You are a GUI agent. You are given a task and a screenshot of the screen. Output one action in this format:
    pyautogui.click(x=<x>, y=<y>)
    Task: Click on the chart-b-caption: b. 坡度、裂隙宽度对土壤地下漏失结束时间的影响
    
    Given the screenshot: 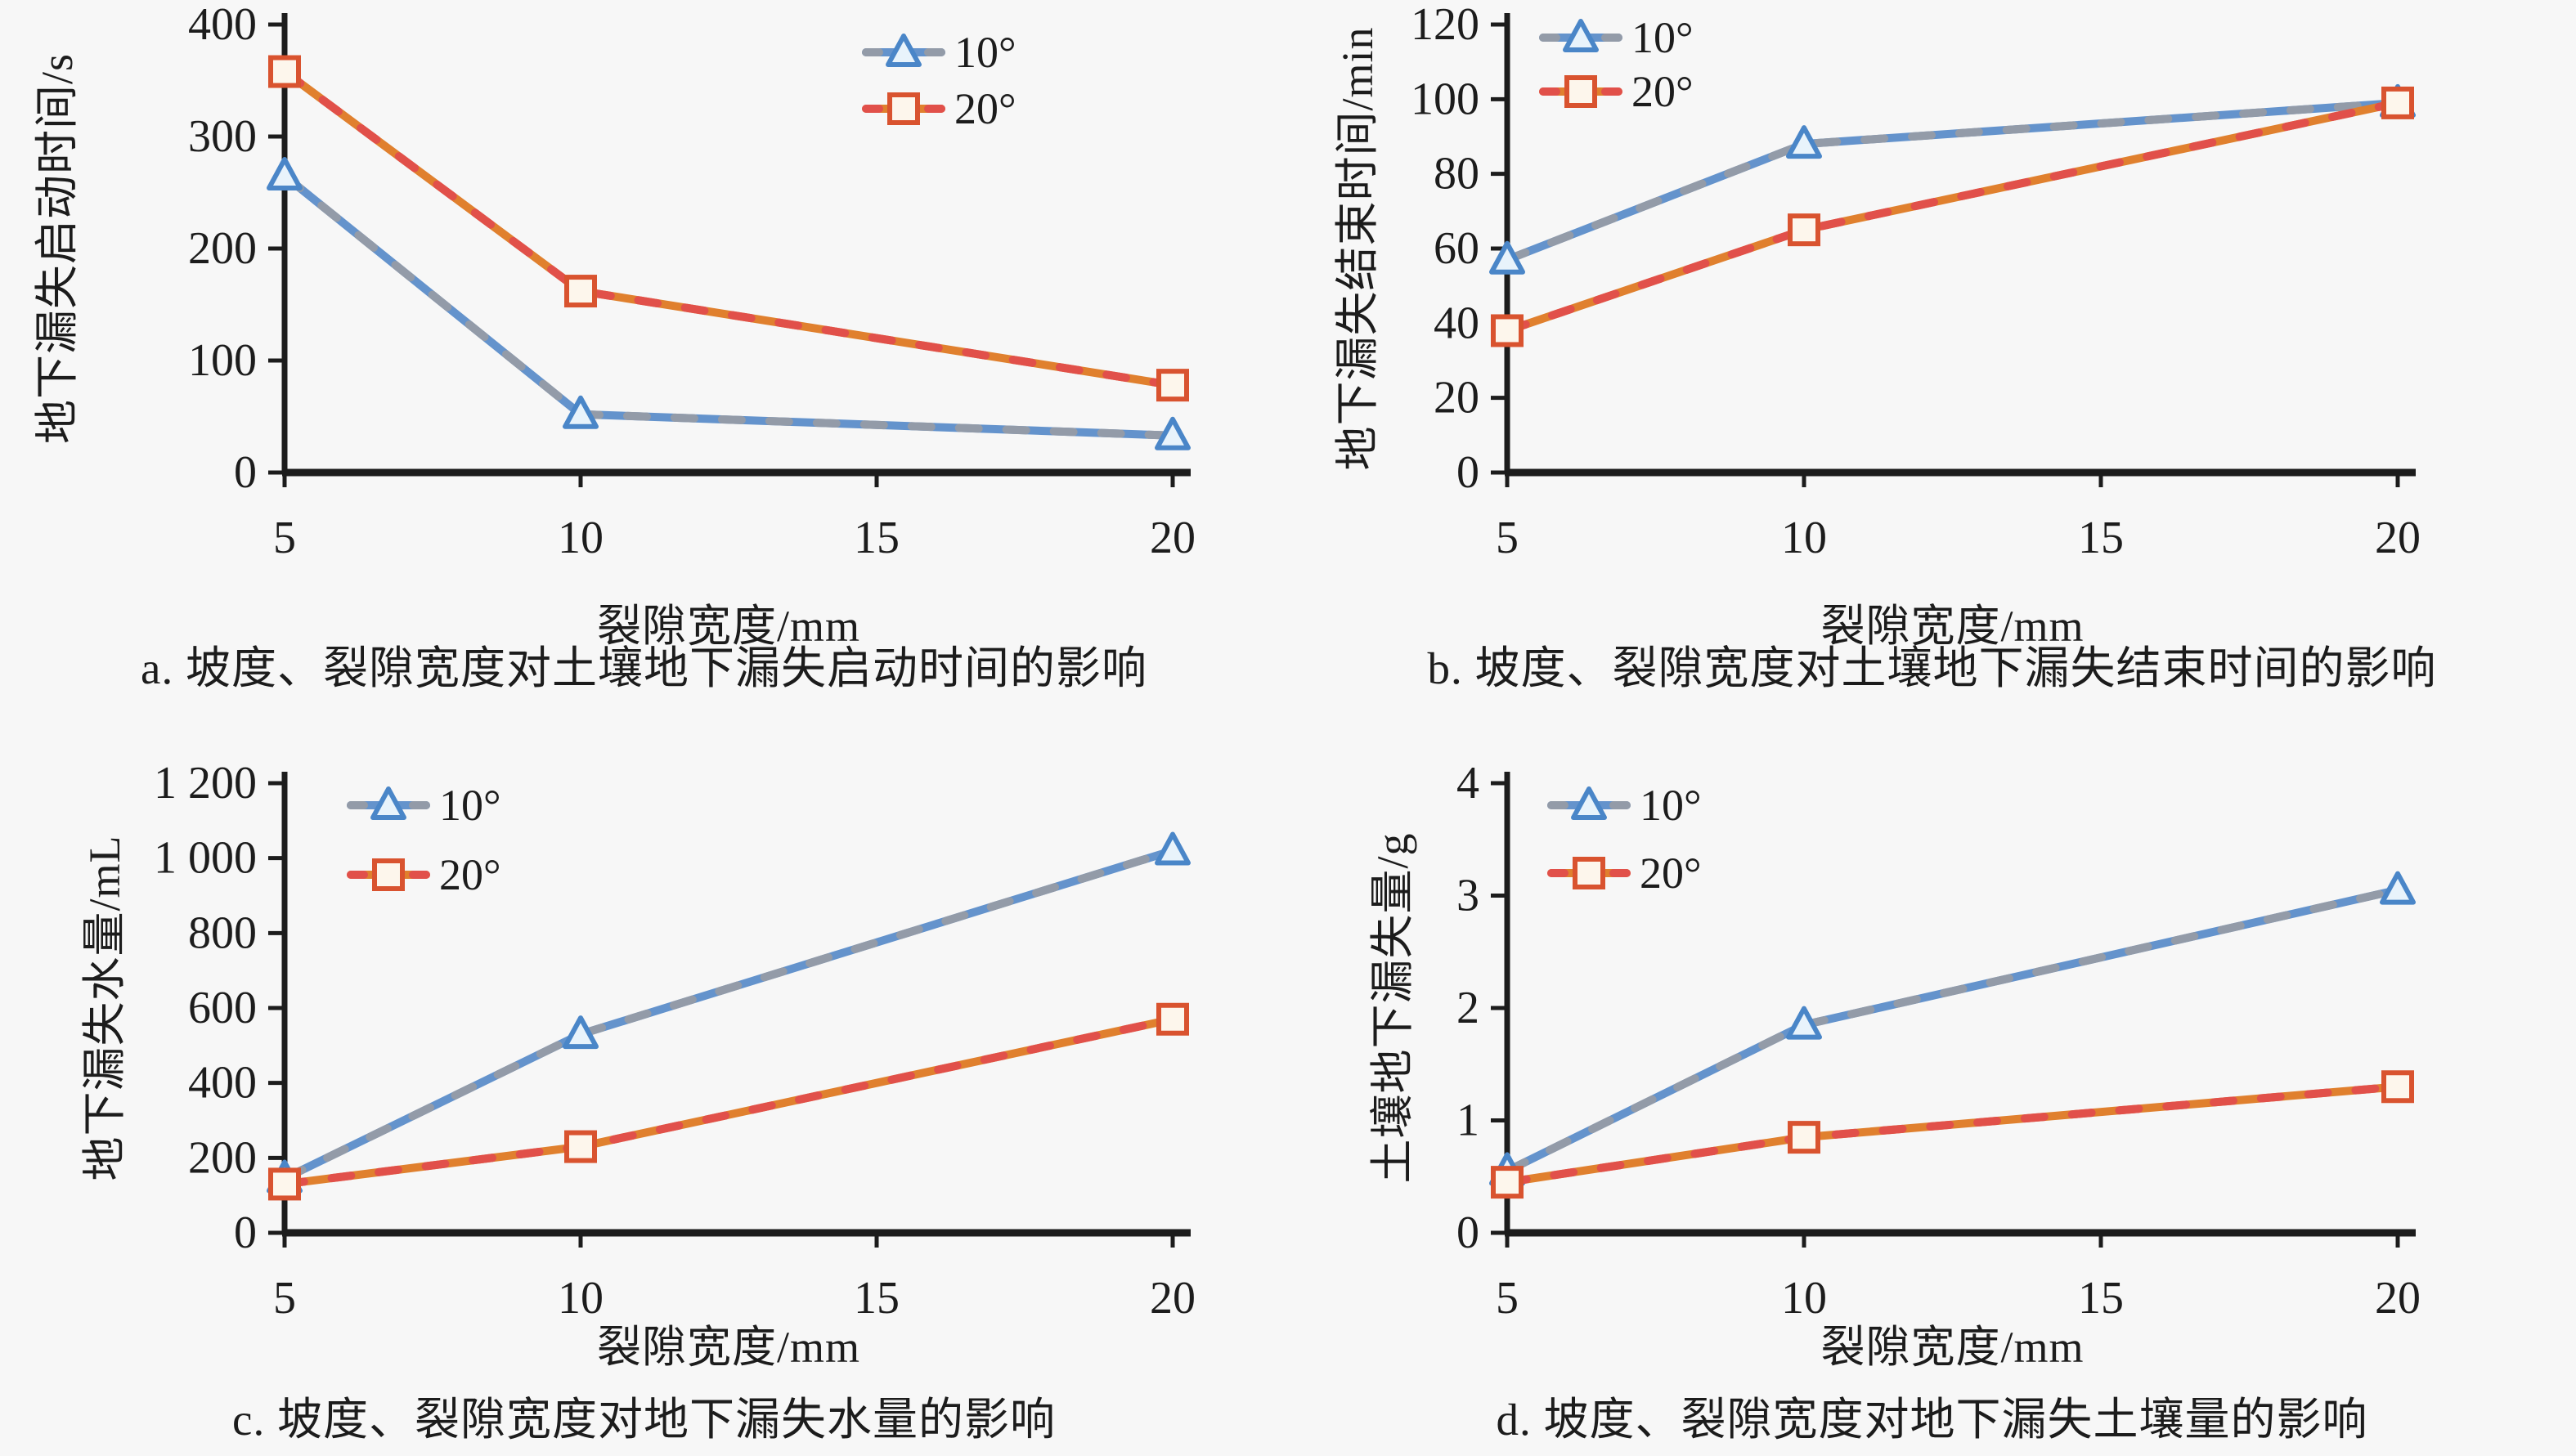 What is the action you would take?
    pyautogui.click(x=1932, y=668)
    